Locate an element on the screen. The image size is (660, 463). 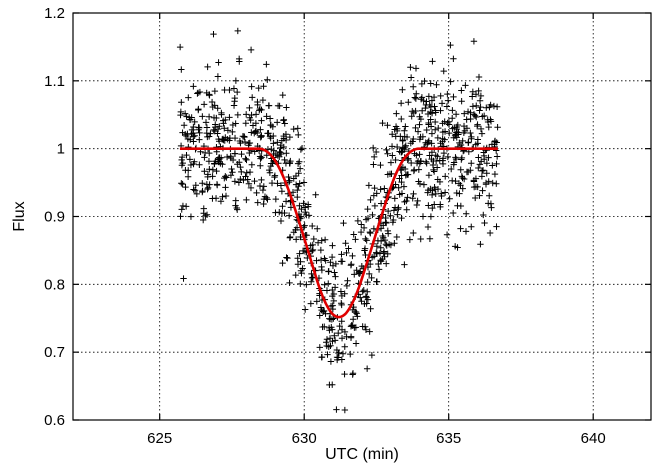
y-tick-label: 0.7 is located at coordinates (54, 352).